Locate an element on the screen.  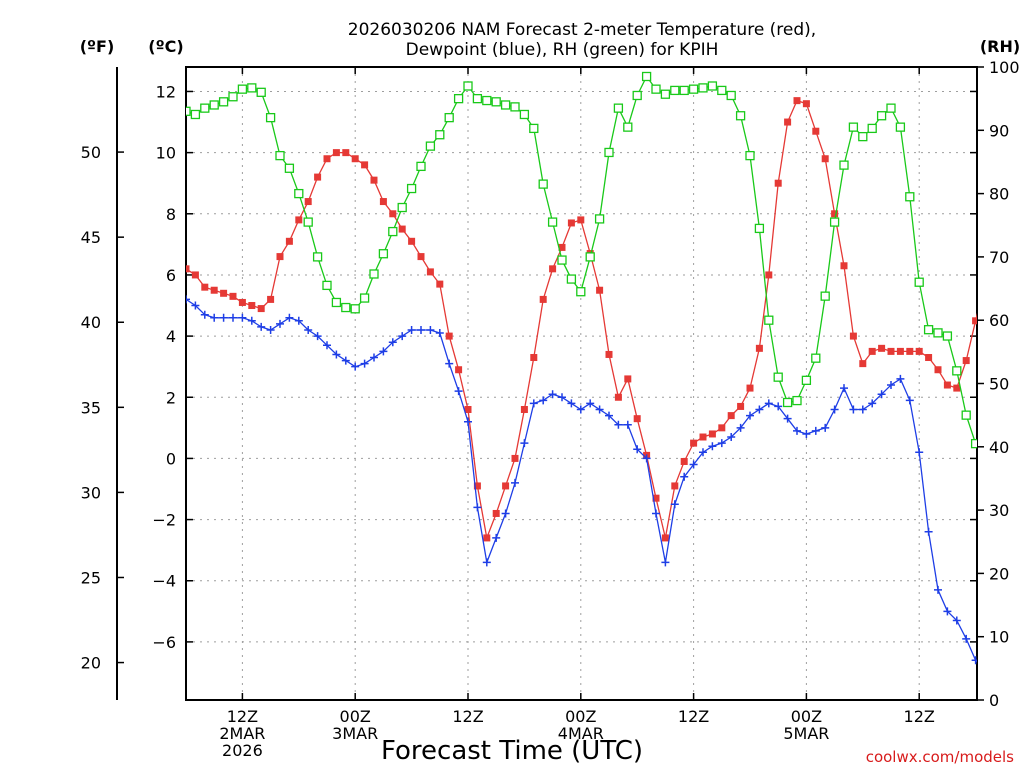
rh-tick-label: 0 is located at coordinates (994, 700).